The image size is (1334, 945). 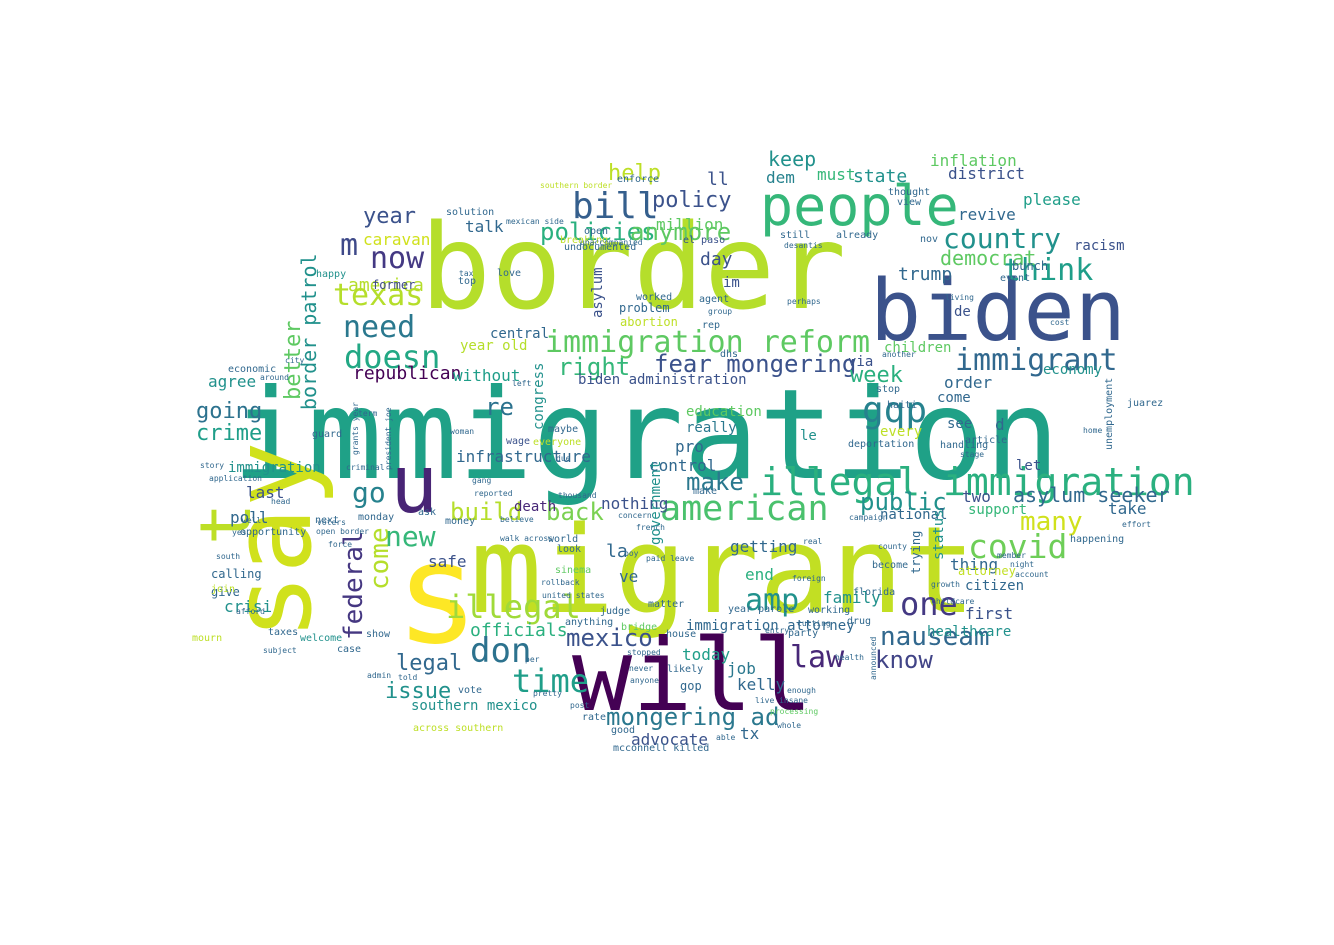 What do you see at coordinates (207, 638) in the screenshot?
I see `word-mourn: mourn` at bounding box center [207, 638].